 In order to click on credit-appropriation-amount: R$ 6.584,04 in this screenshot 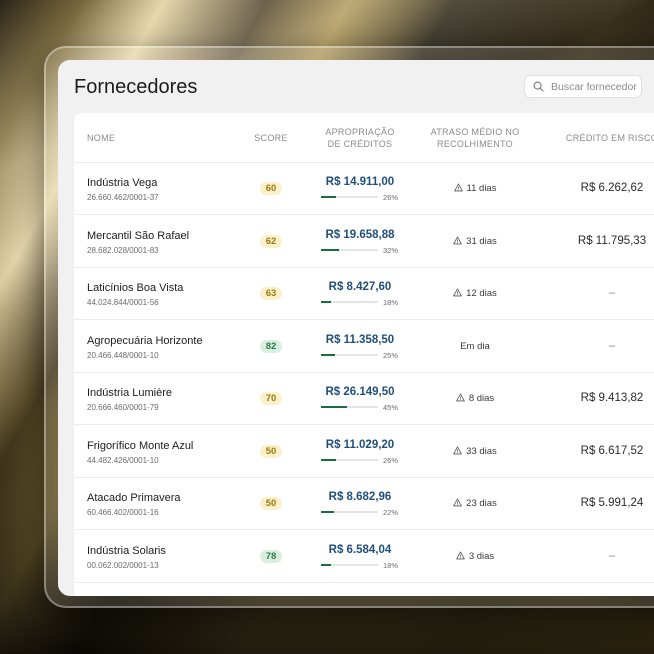, I will do `click(360, 549)`.